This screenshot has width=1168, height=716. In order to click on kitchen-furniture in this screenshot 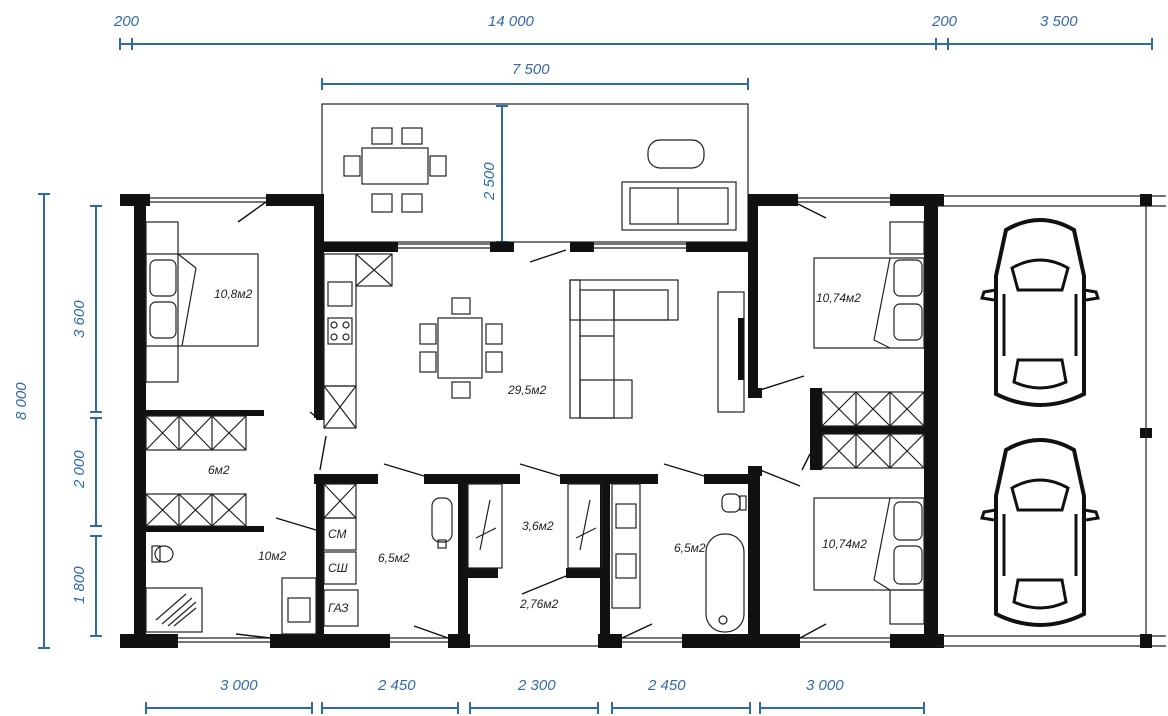, I will do `click(358, 341)`.